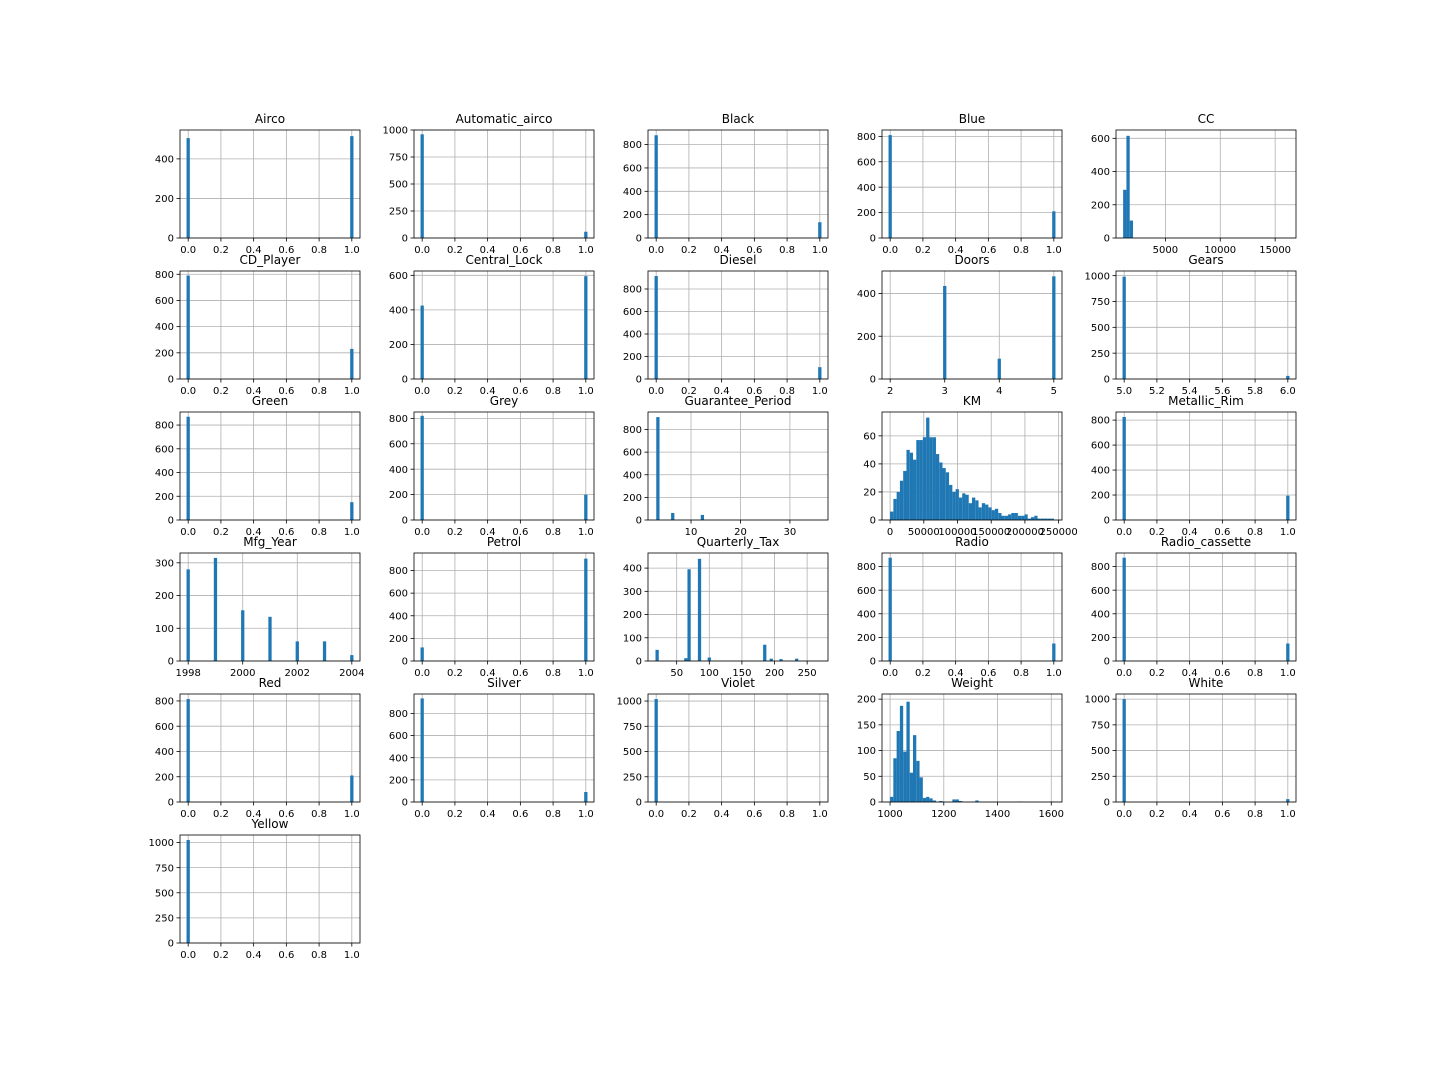 The height and width of the screenshot is (1080, 1440). I want to click on plot-title: Green, so click(270, 401).